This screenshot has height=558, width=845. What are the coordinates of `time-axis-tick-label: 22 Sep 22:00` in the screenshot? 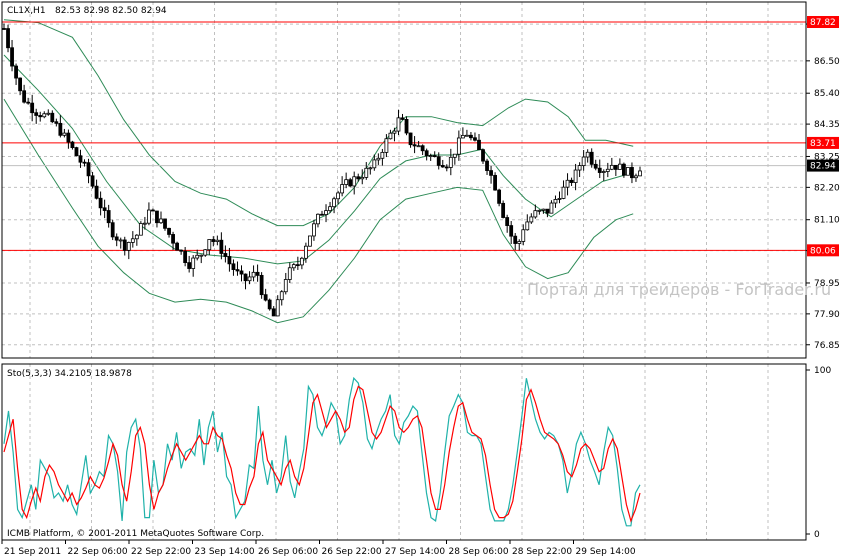 It's located at (161, 552).